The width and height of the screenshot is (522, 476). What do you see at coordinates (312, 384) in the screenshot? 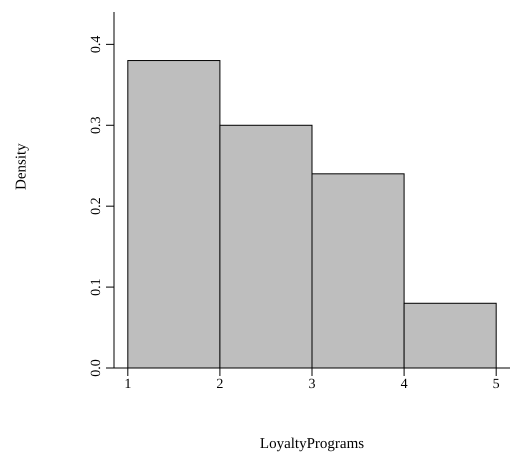
I see `x-tick-label: 3` at bounding box center [312, 384].